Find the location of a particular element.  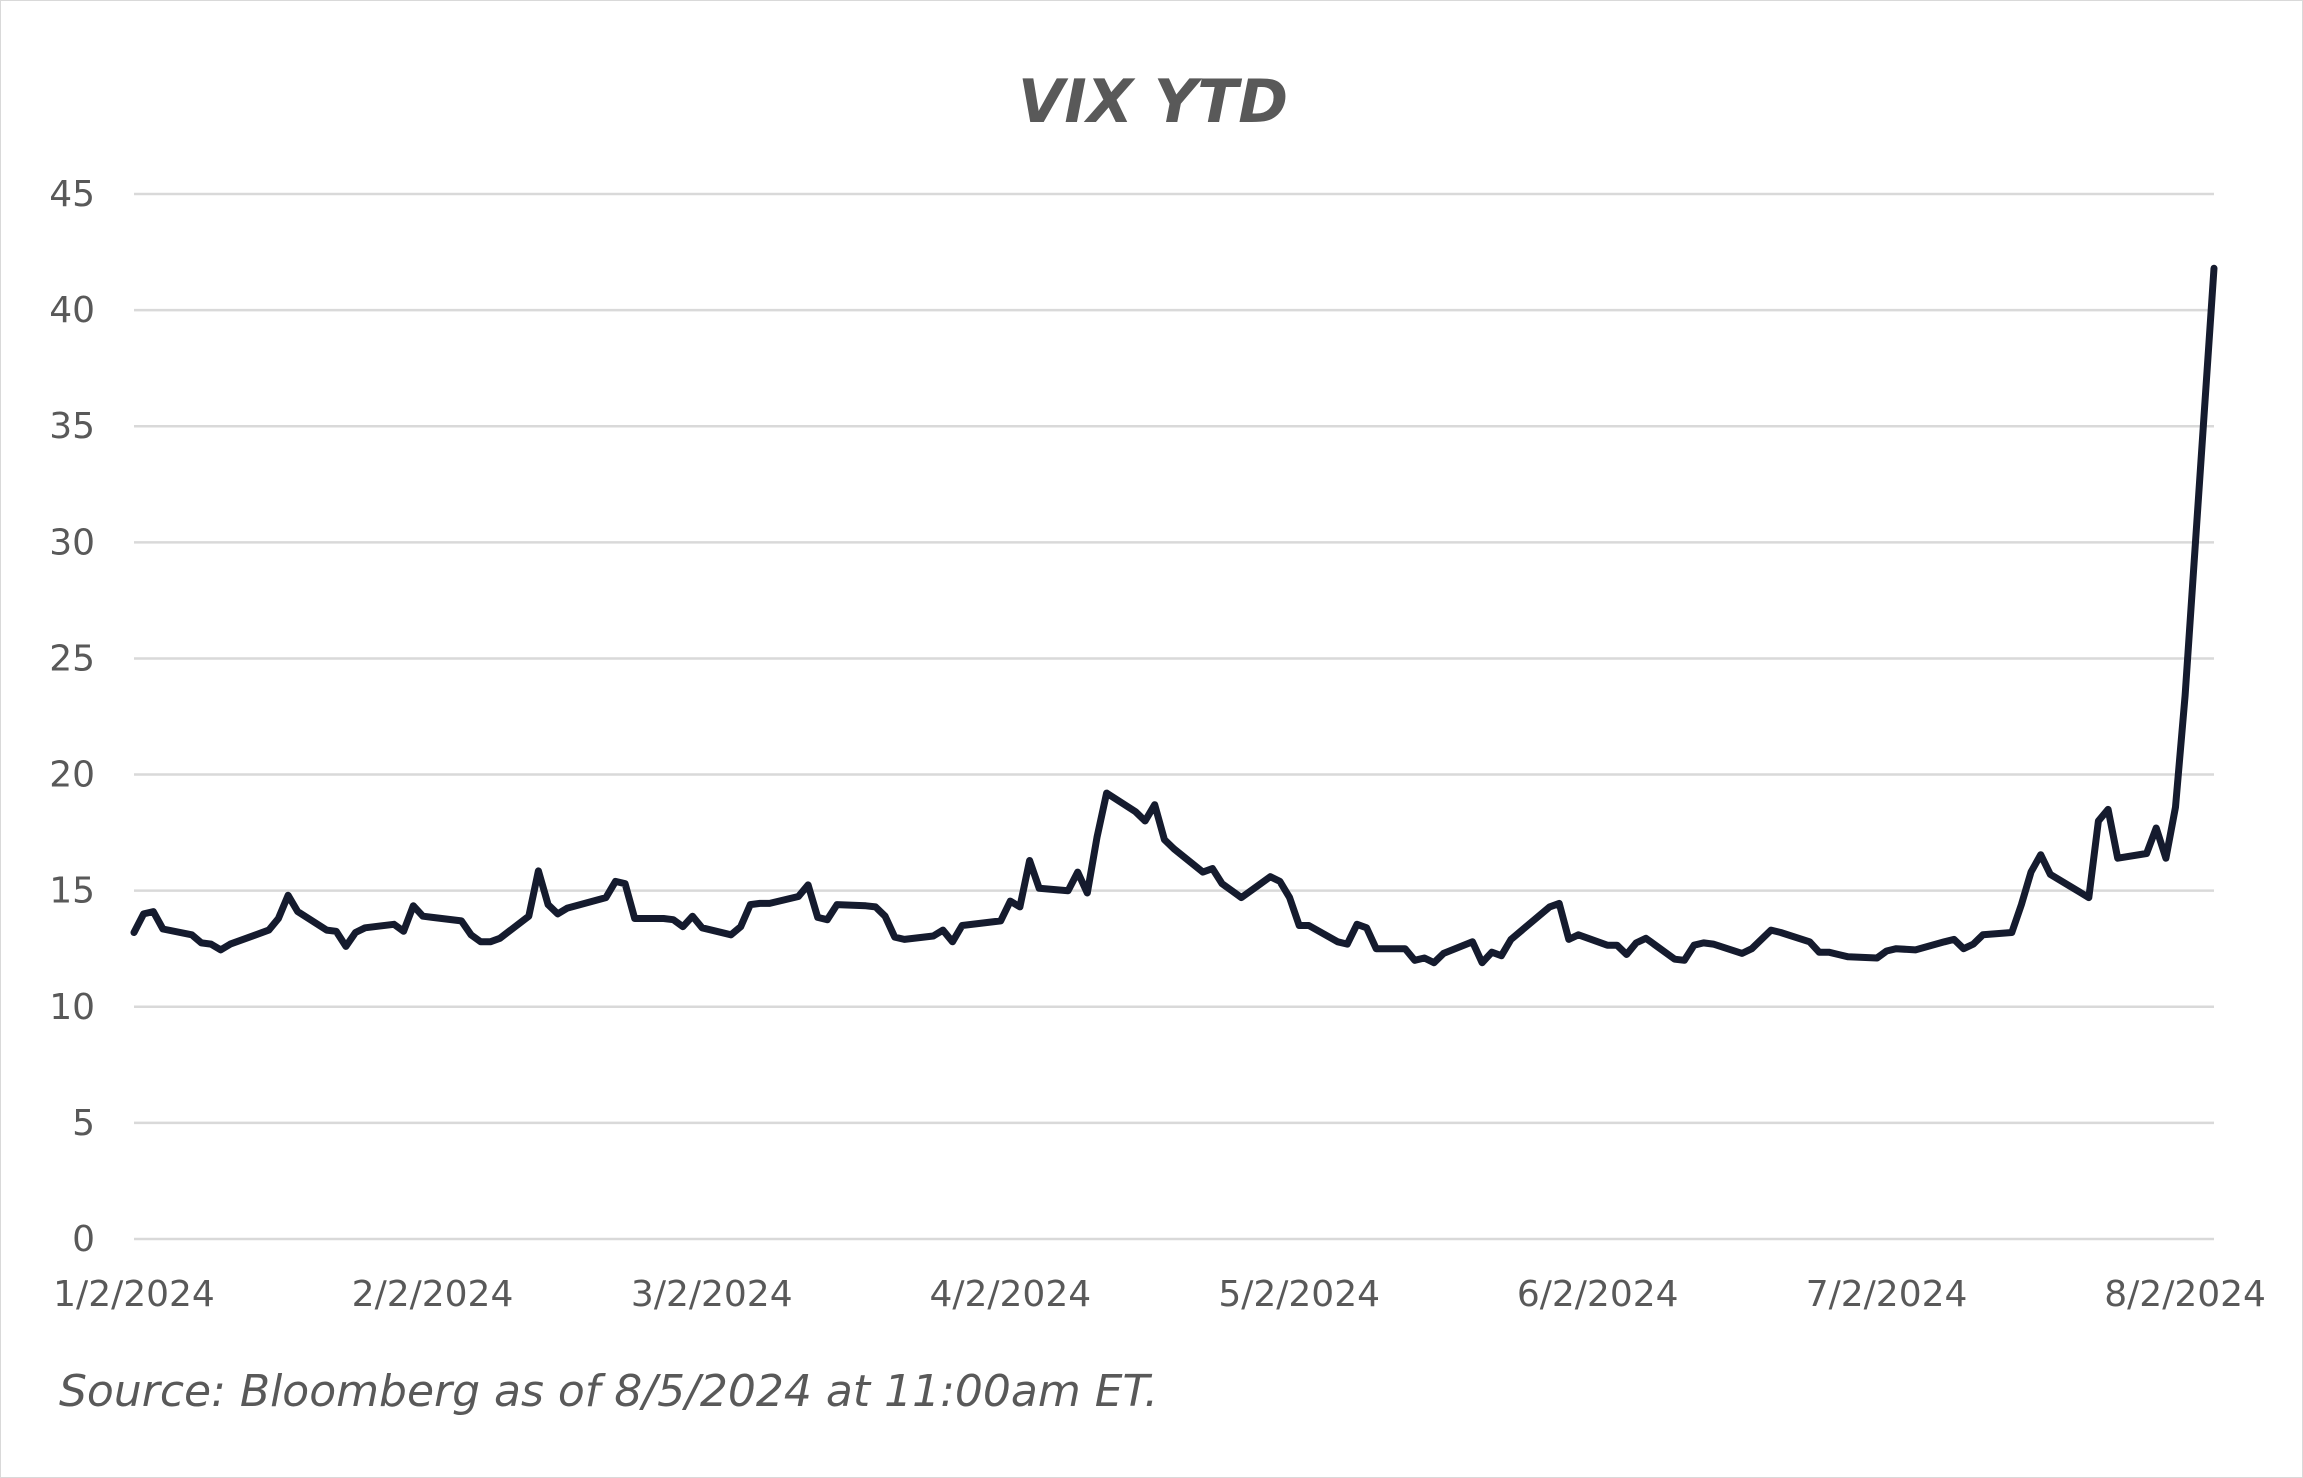

y-tick-label: 25 is located at coordinates (72, 658).